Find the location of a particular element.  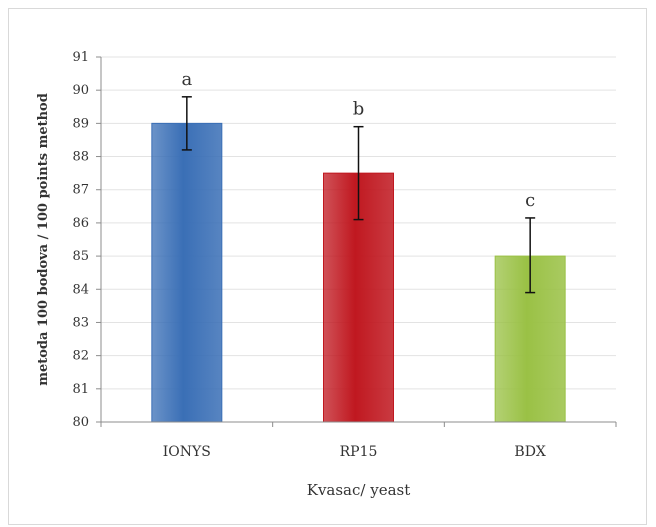

y-tick-label: 84 is located at coordinates (80, 289).